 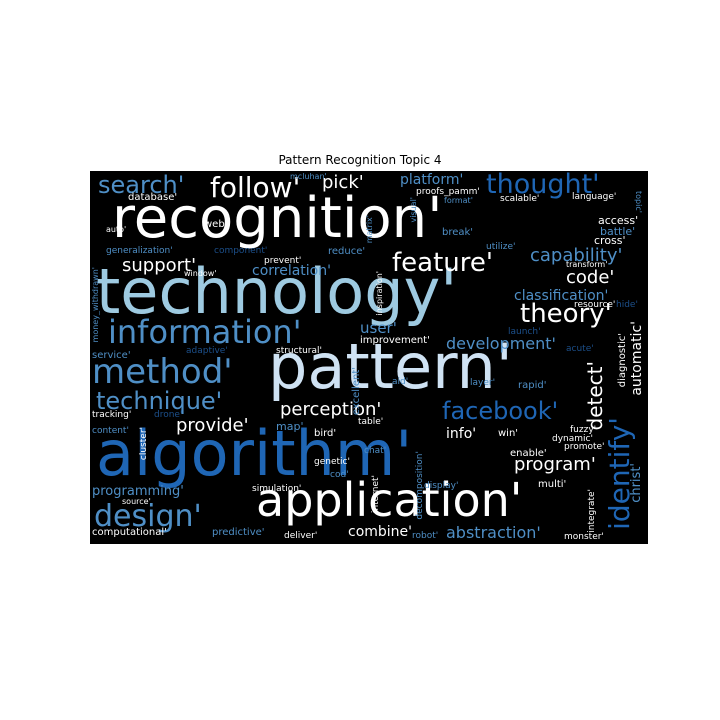 I want to click on word-visual: visual', so click(x=413, y=210).